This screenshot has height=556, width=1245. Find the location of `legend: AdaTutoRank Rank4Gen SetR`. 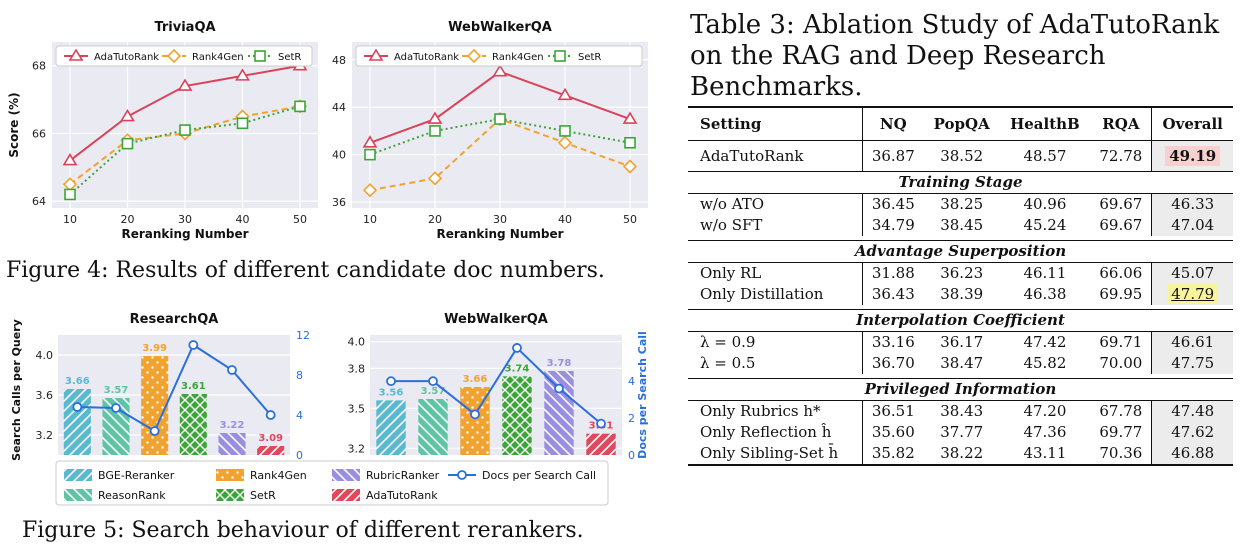

legend: AdaTutoRank Rank4Gen SetR is located at coordinates (499, 56).